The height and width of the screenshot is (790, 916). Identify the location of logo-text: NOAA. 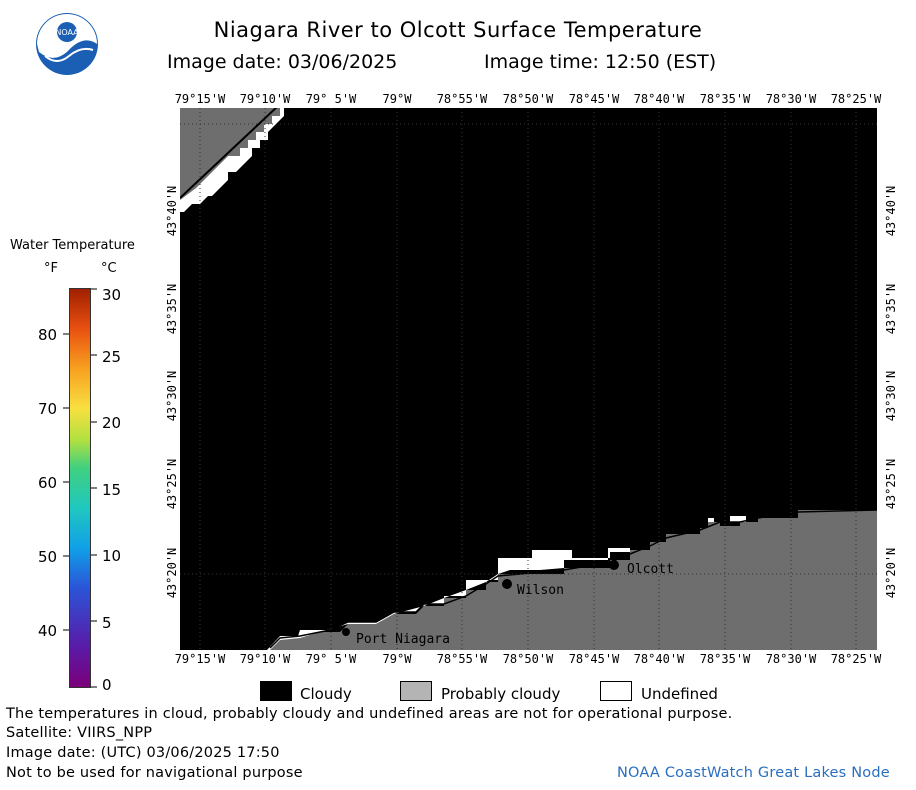
(67, 32).